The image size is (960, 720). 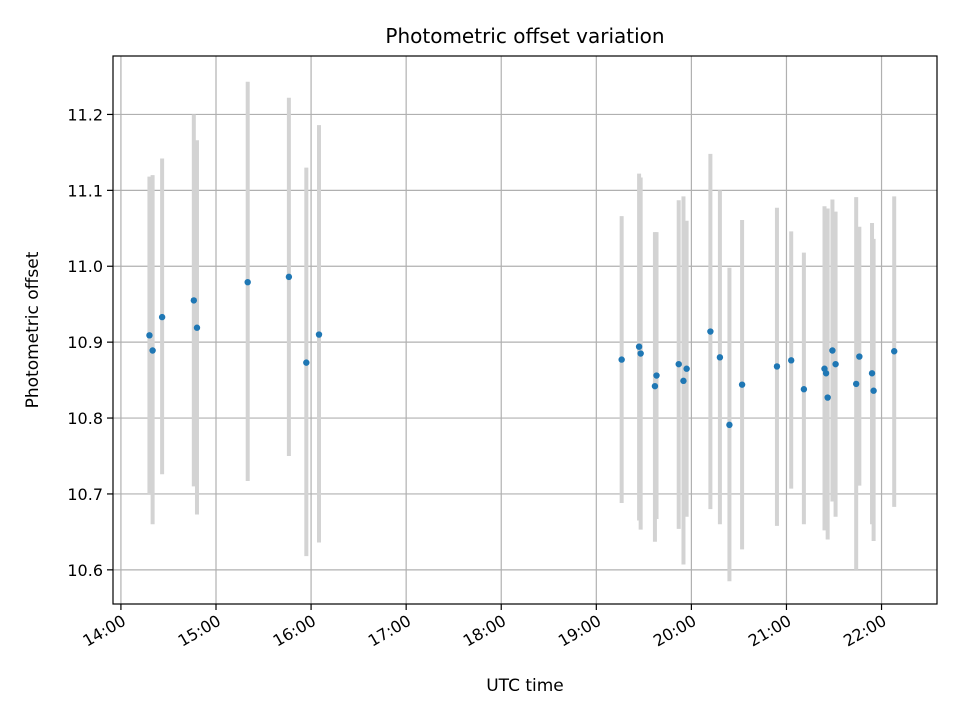 What do you see at coordinates (85, 418) in the screenshot?
I see `y-tick-label: 10.8` at bounding box center [85, 418].